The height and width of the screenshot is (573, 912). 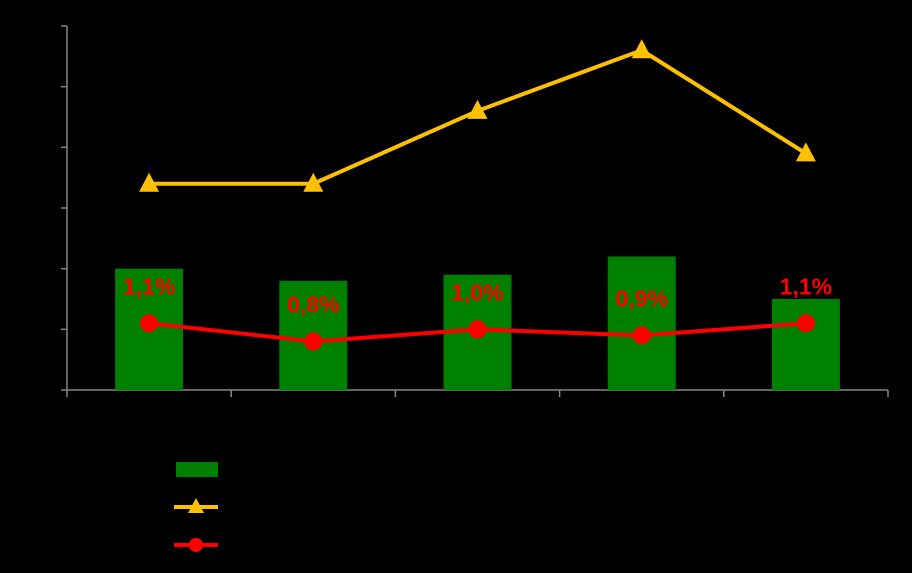 What do you see at coordinates (641, 298) in the screenshot?
I see `data-label: 0,9%` at bounding box center [641, 298].